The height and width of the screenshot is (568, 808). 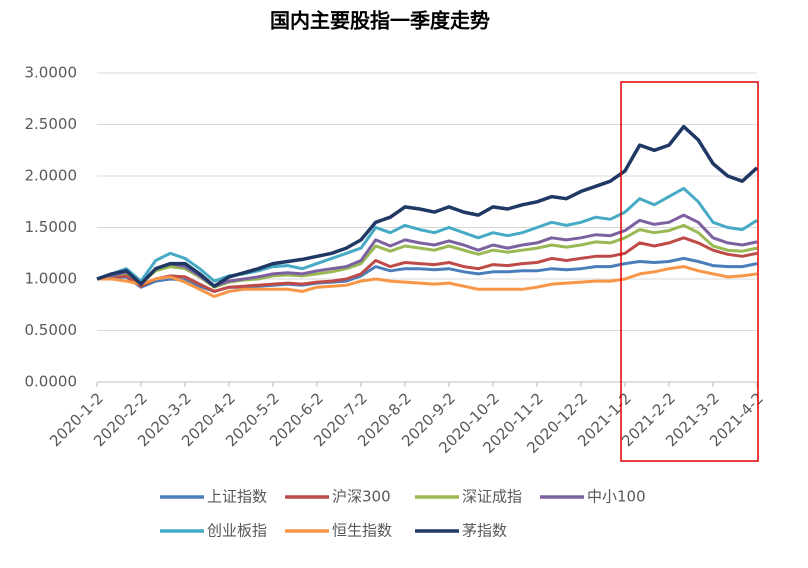 I want to click on y-tick-label: 2.0000, so click(x=51, y=176).